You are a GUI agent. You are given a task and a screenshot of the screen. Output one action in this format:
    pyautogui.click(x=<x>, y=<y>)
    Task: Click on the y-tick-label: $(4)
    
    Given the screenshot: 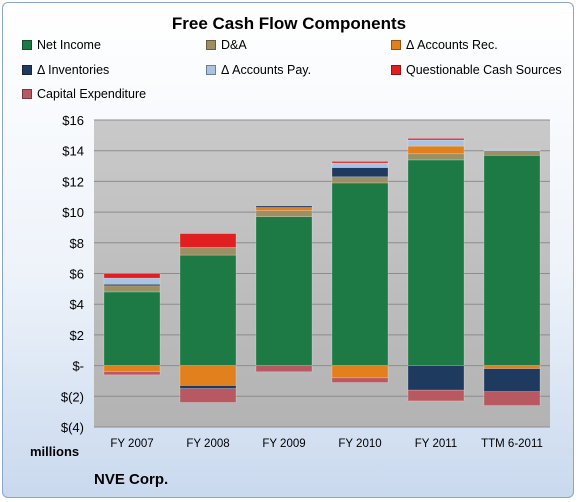 What is the action you would take?
    pyautogui.click(x=72, y=427)
    